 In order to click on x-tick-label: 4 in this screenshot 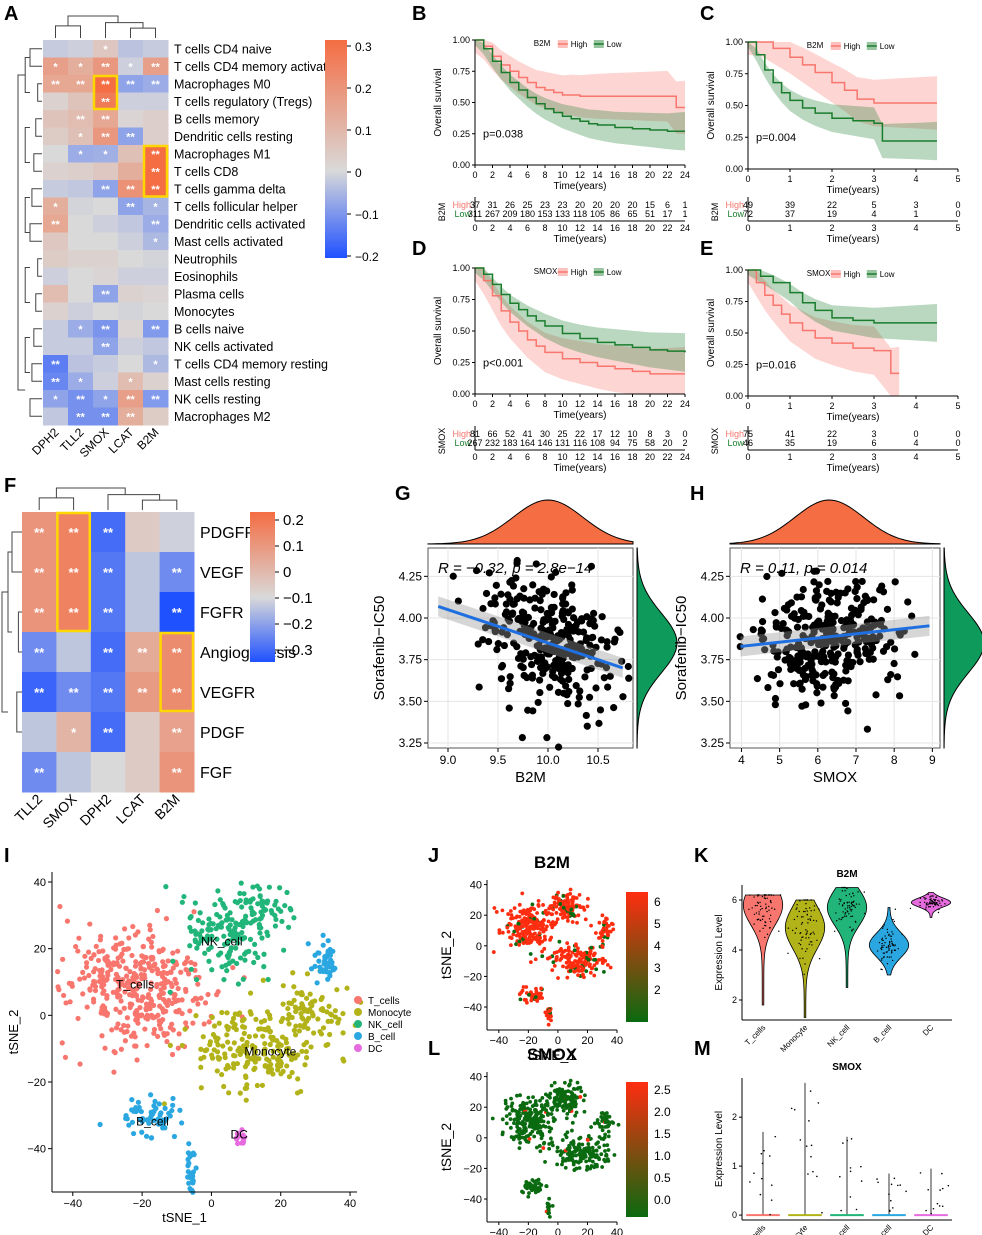, I will do `click(741, 760)`.